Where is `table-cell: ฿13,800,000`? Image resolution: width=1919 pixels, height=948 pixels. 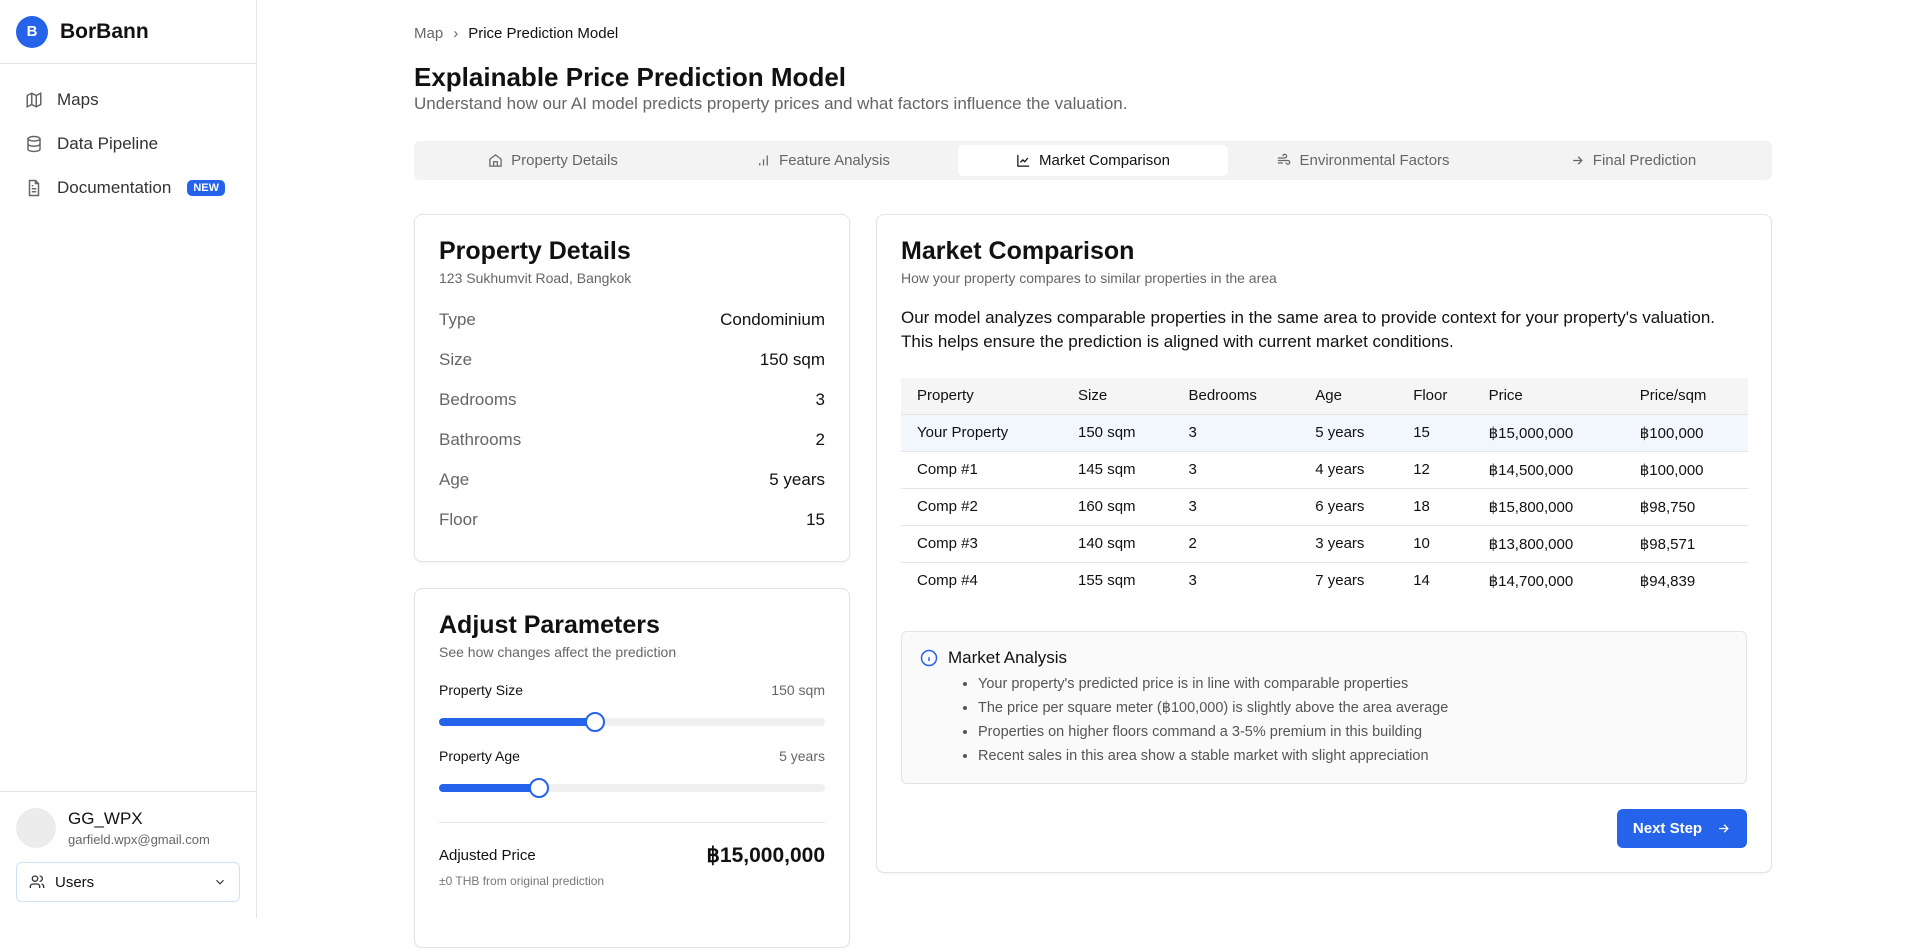
table-cell: ฿13,800,000 is located at coordinates (1548, 543).